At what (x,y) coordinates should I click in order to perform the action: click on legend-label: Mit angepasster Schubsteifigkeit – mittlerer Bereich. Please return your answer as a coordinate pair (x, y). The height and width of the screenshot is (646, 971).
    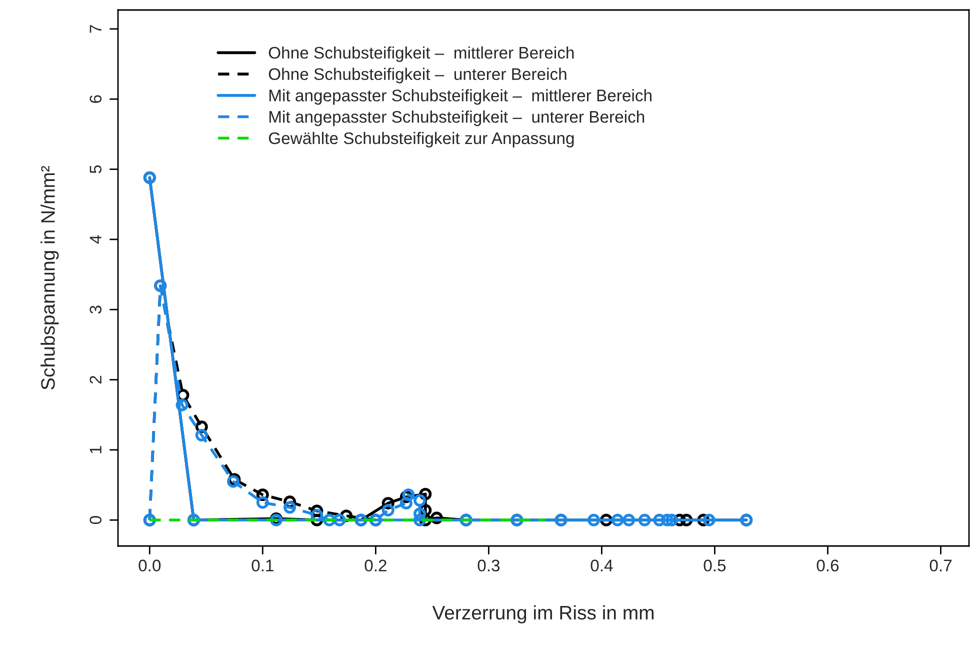
    Looking at the image, I should click on (460, 97).